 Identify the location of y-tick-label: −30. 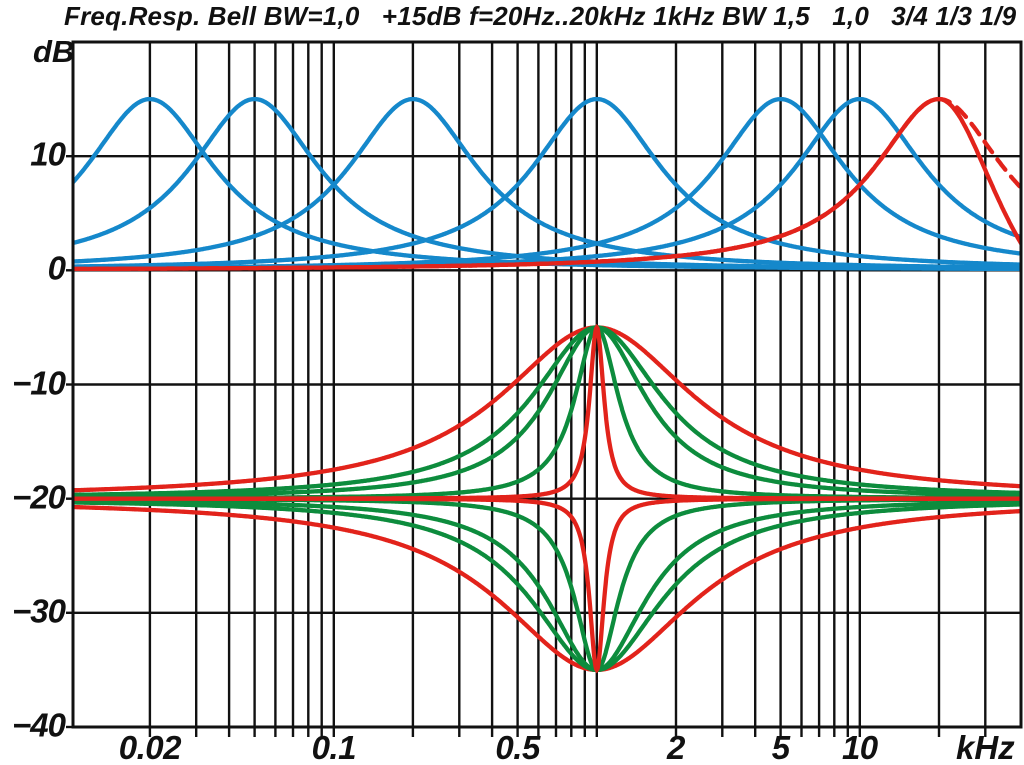
(39, 611).